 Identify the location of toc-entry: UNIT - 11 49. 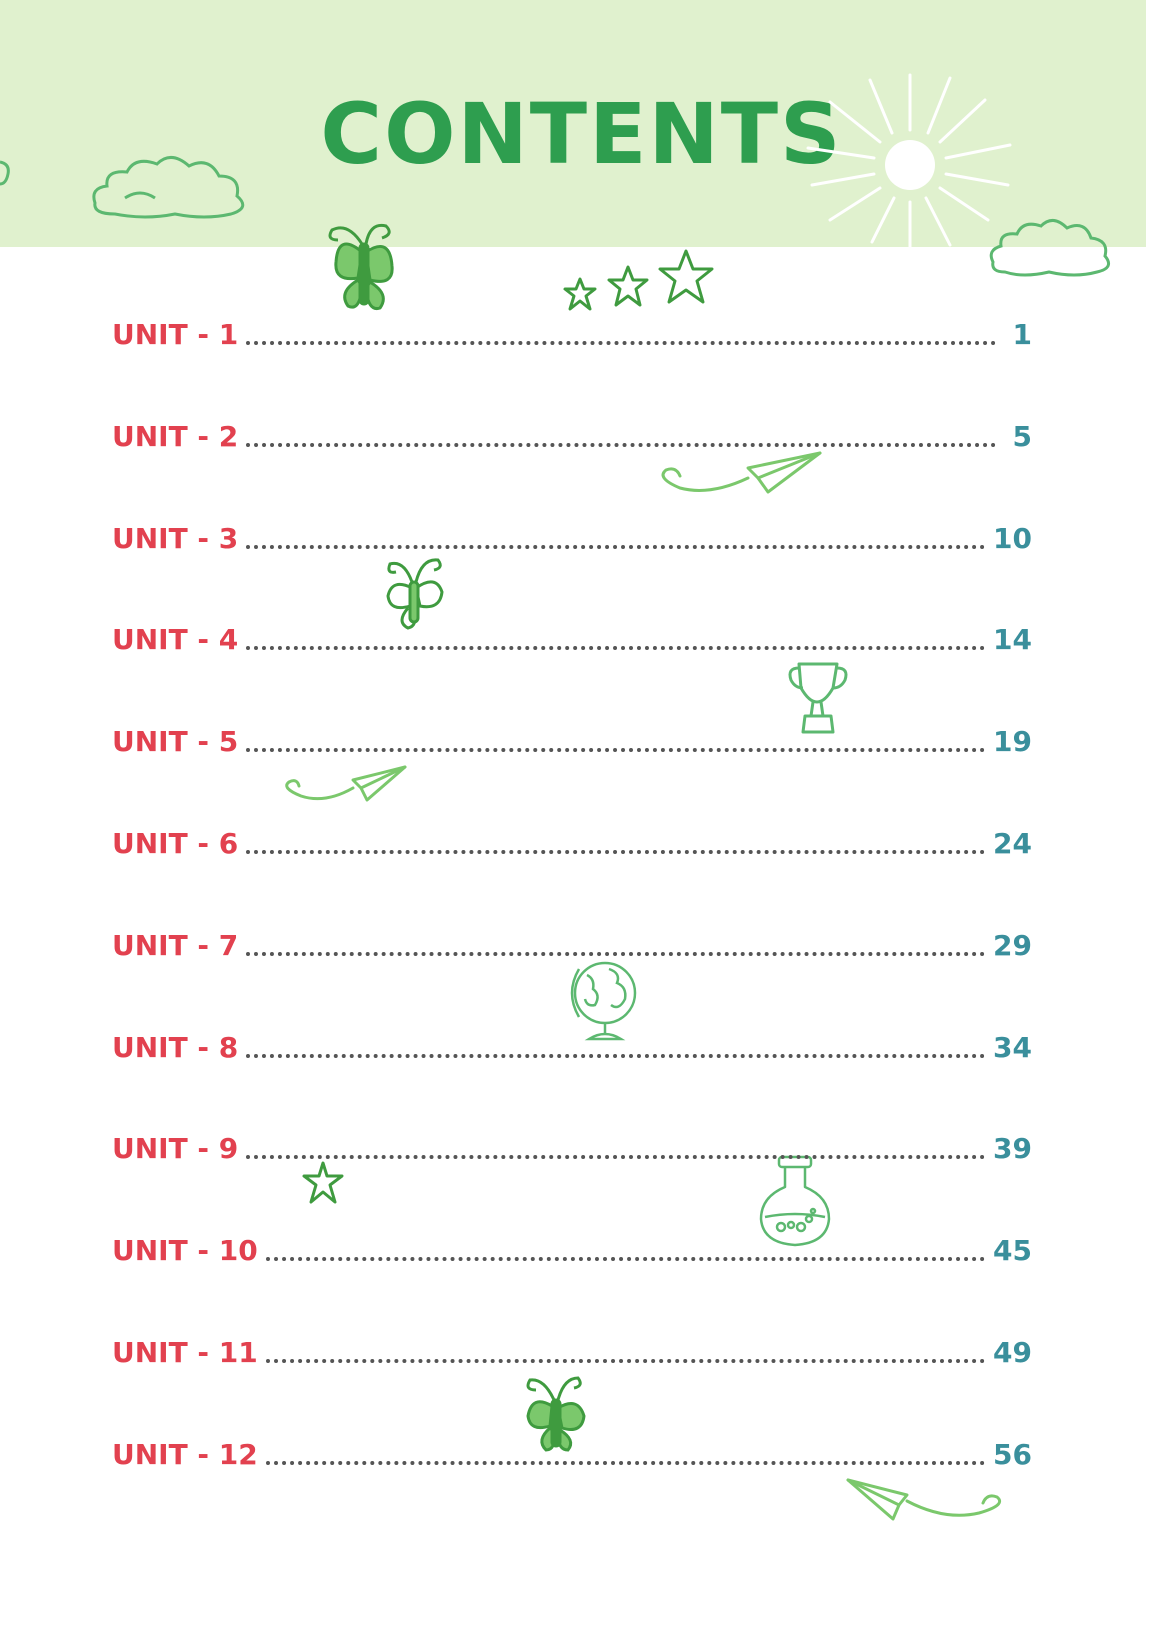
(572, 1347).